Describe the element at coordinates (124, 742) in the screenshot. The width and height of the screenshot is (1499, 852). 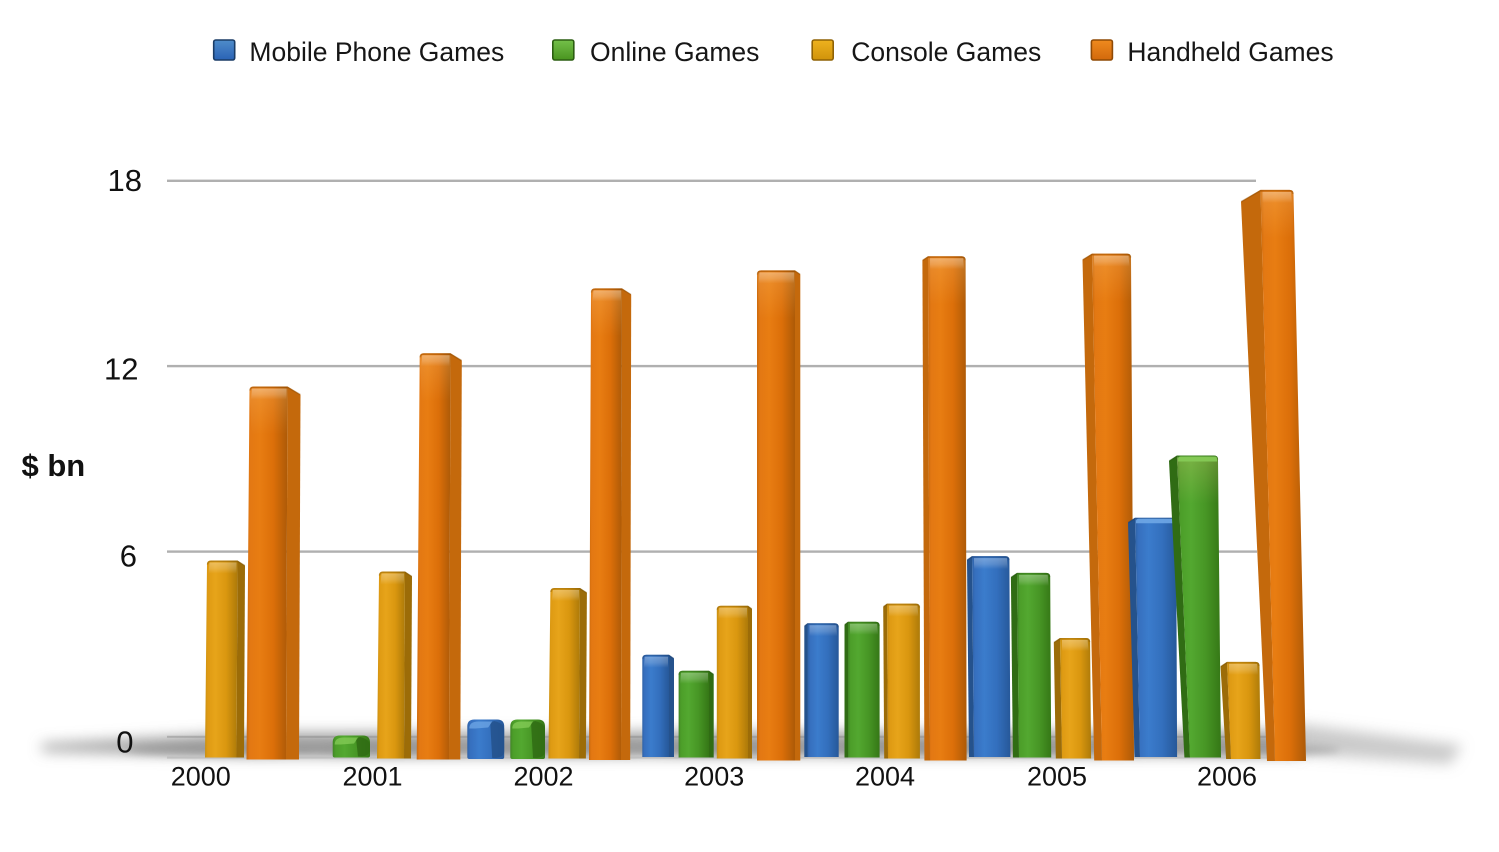
I see `svg-text: 0` at that location.